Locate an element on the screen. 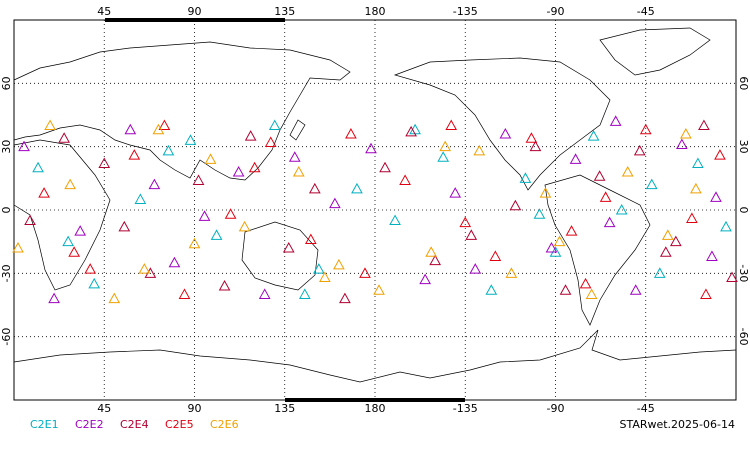  y-tick-label: -30 is located at coordinates (6, 273).